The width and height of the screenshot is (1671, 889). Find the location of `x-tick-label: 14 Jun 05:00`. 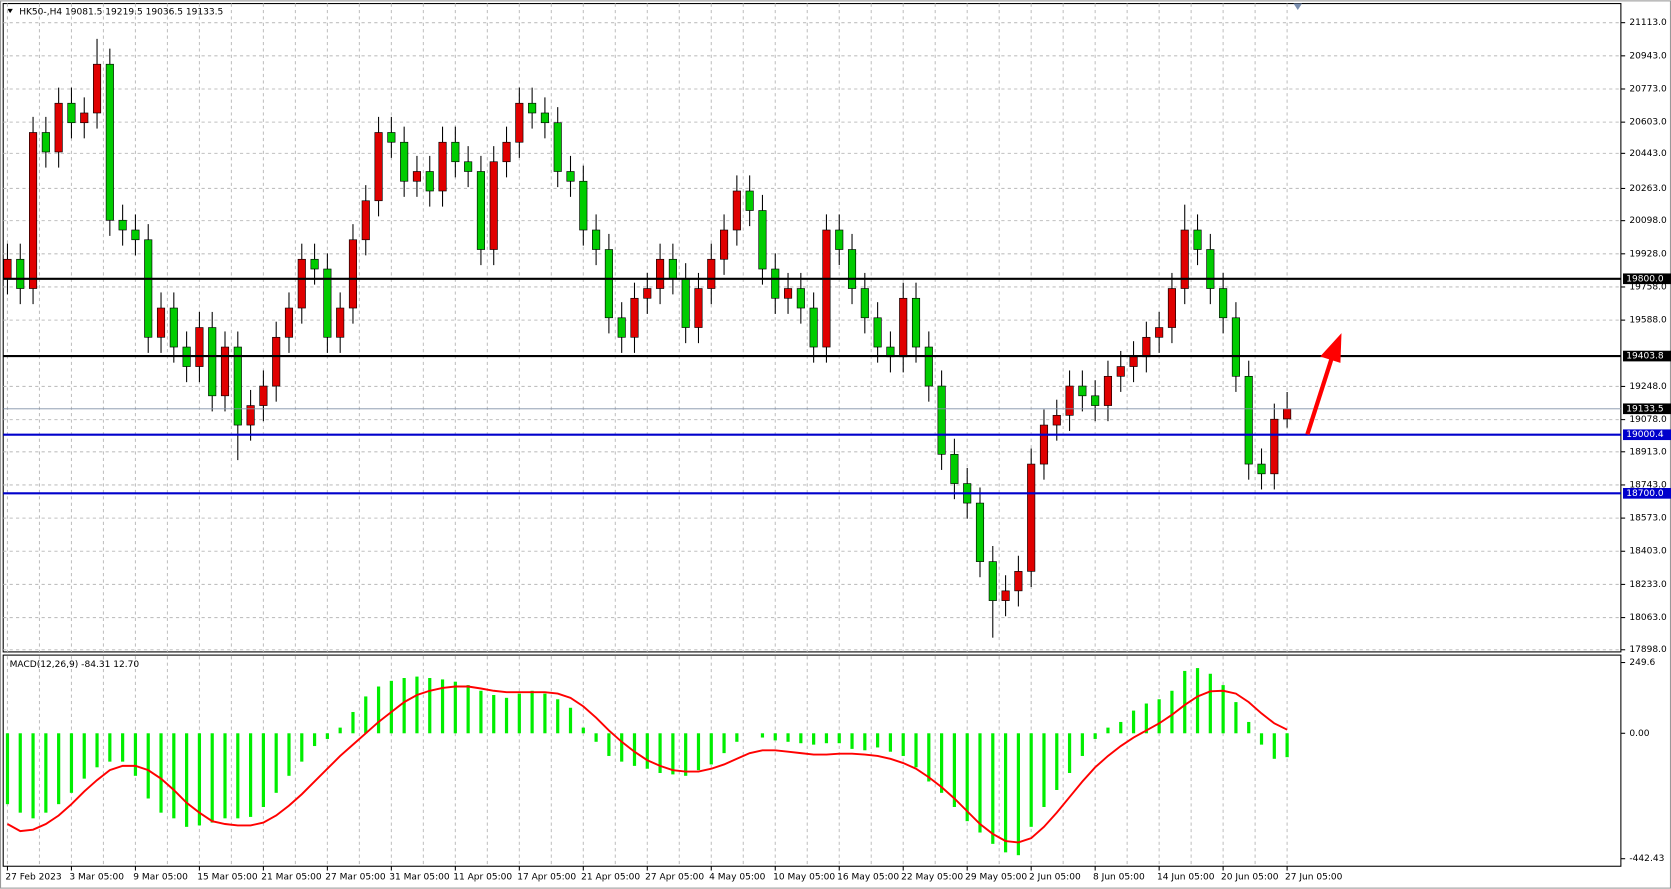

x-tick-label: 14 Jun 05:00 is located at coordinates (1186, 877).